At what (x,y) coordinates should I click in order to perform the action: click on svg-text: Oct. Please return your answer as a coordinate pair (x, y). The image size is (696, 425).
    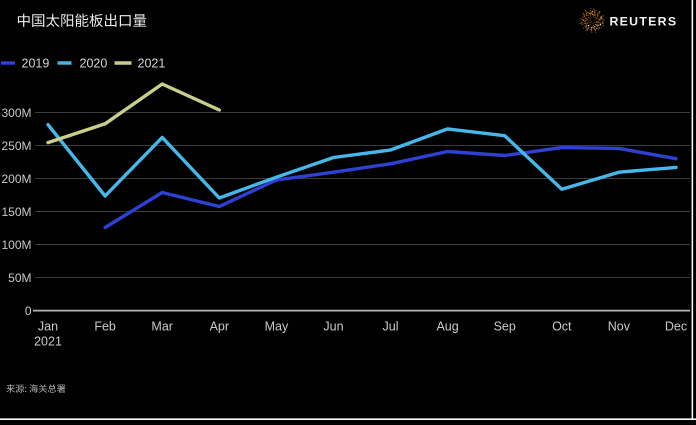
    Looking at the image, I should click on (562, 327).